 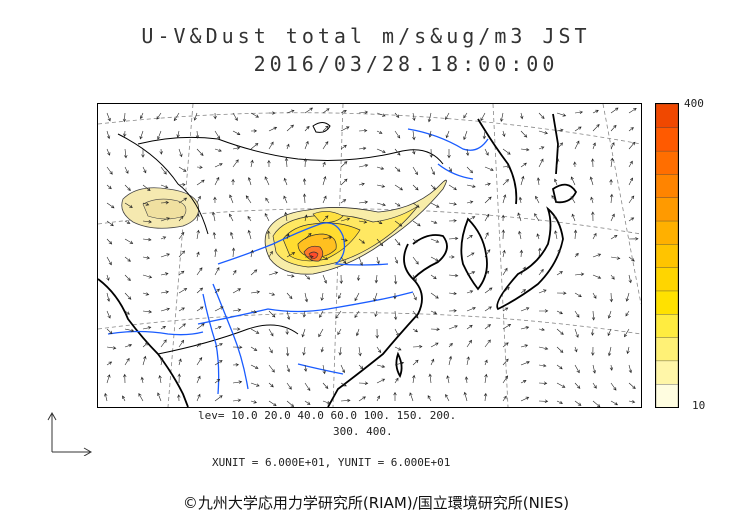 I want to click on coastline-taiwan, so click(x=399, y=365).